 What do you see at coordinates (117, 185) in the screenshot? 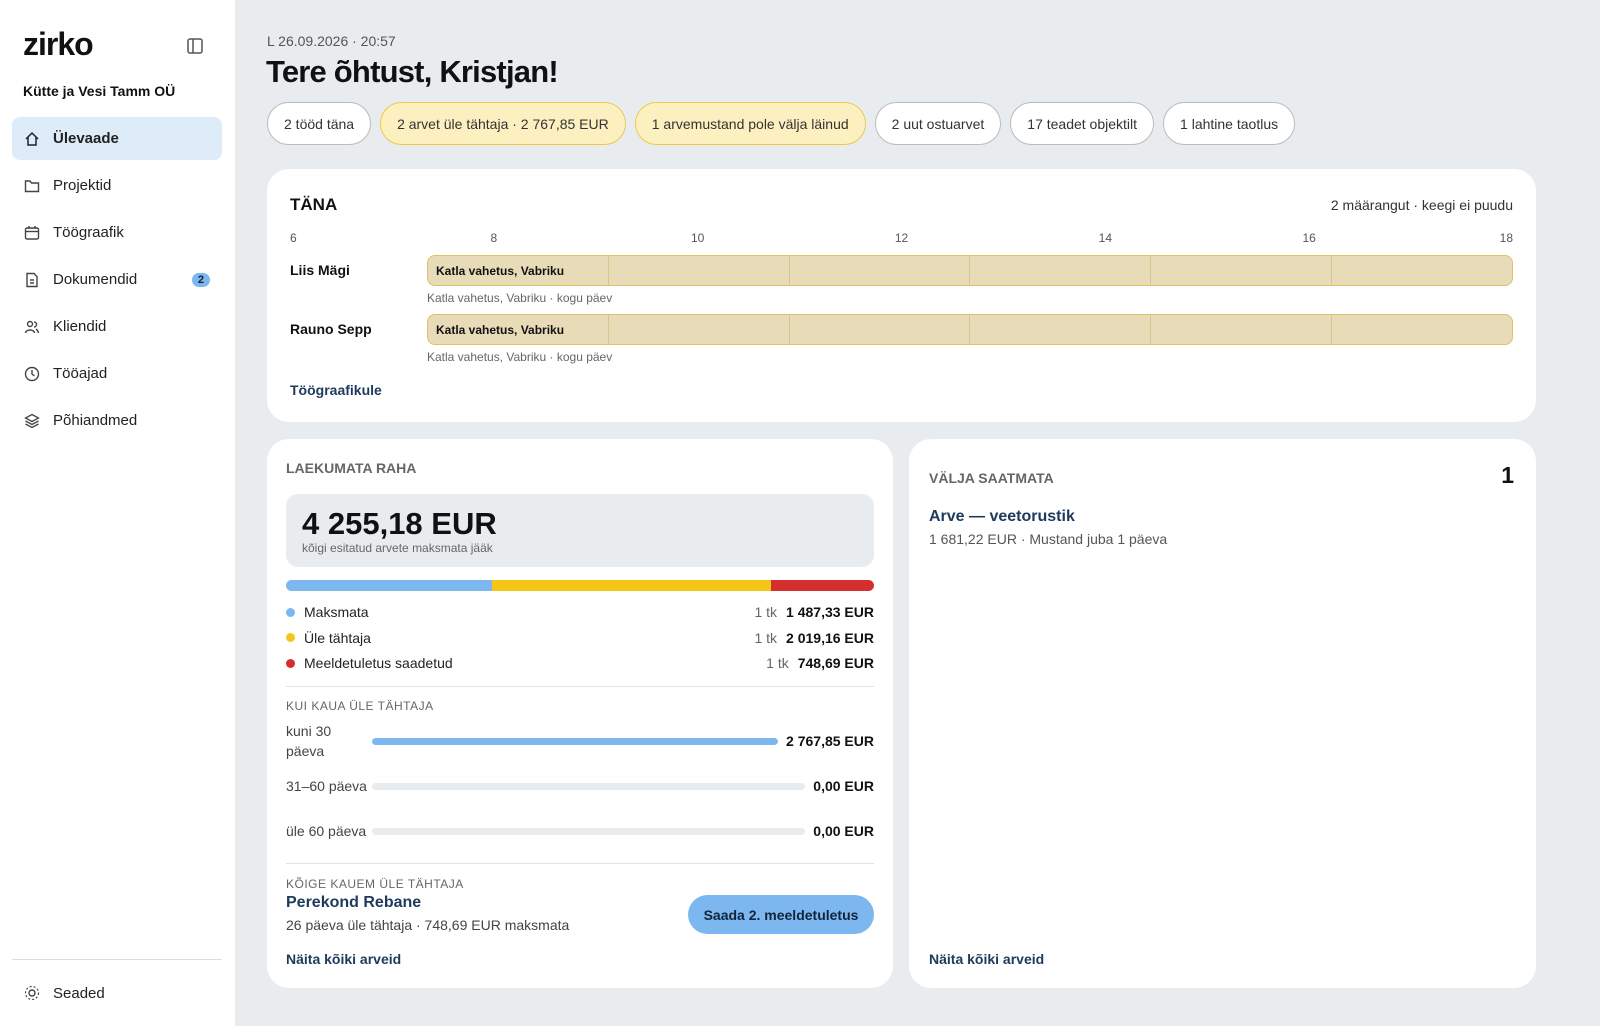
I see `nav-item: Projektid` at bounding box center [117, 185].